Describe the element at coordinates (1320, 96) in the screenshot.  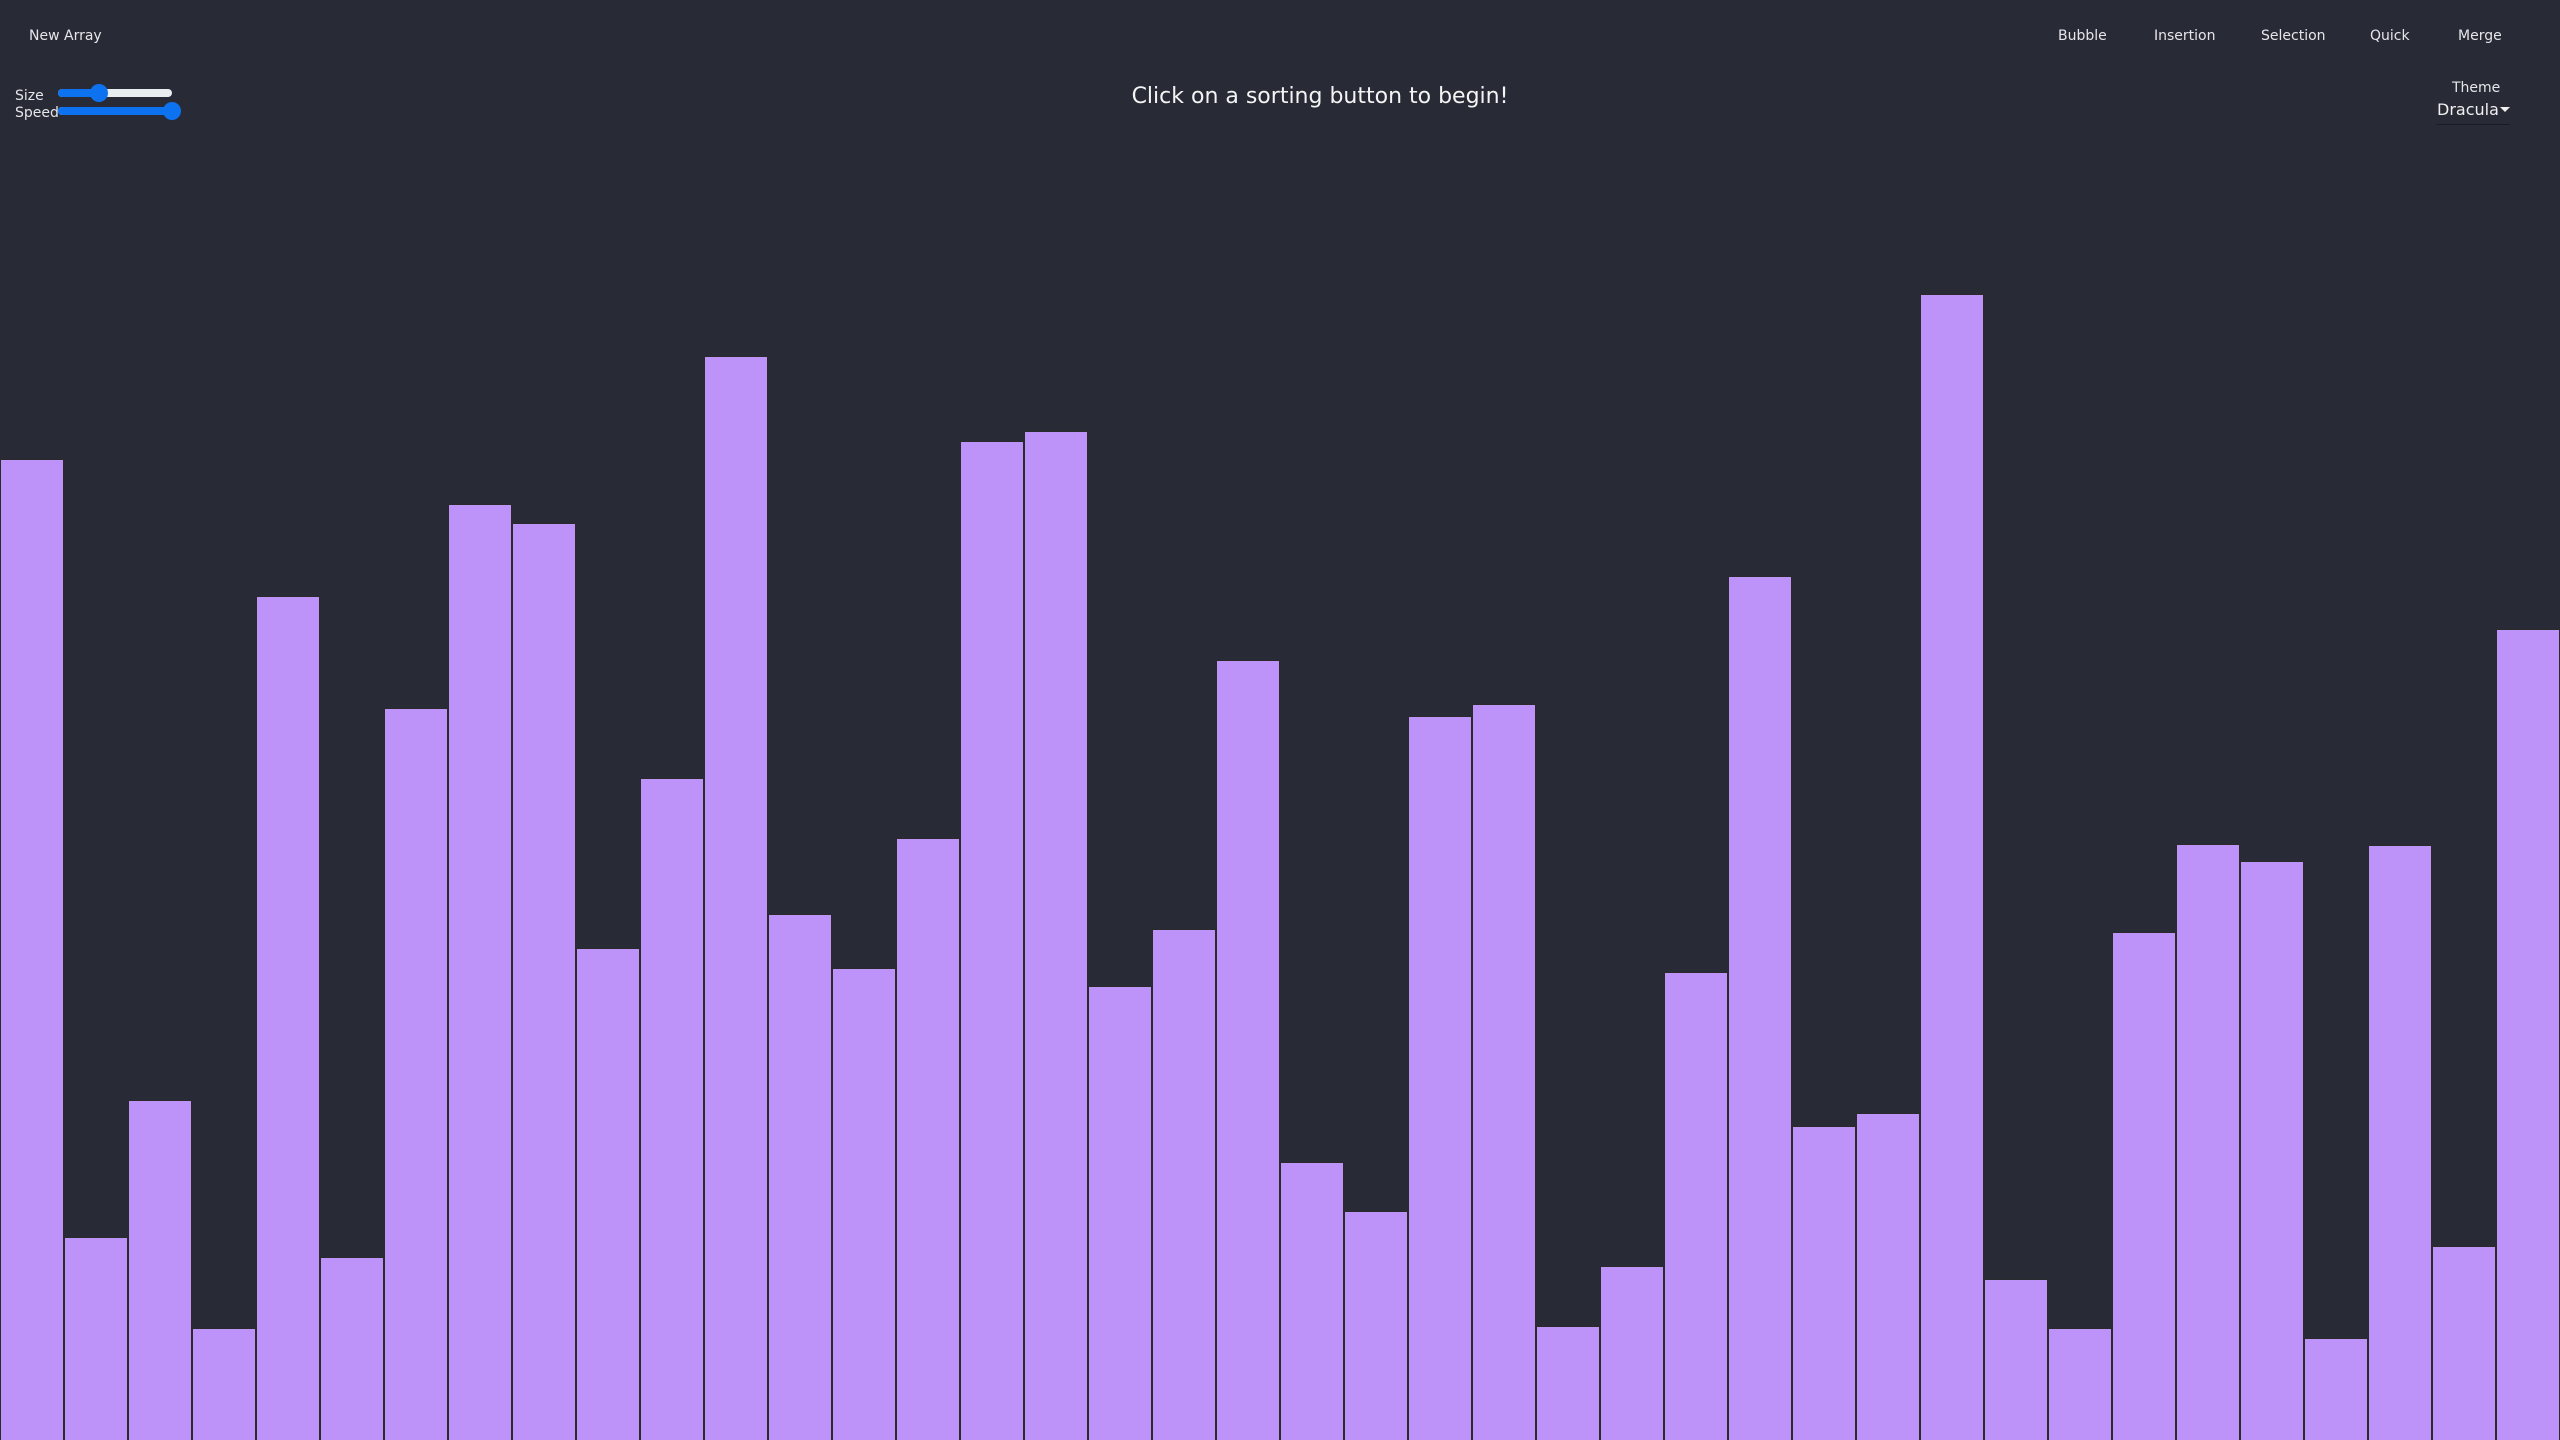
I see `status-message: Click on a sorting button to begin!` at that location.